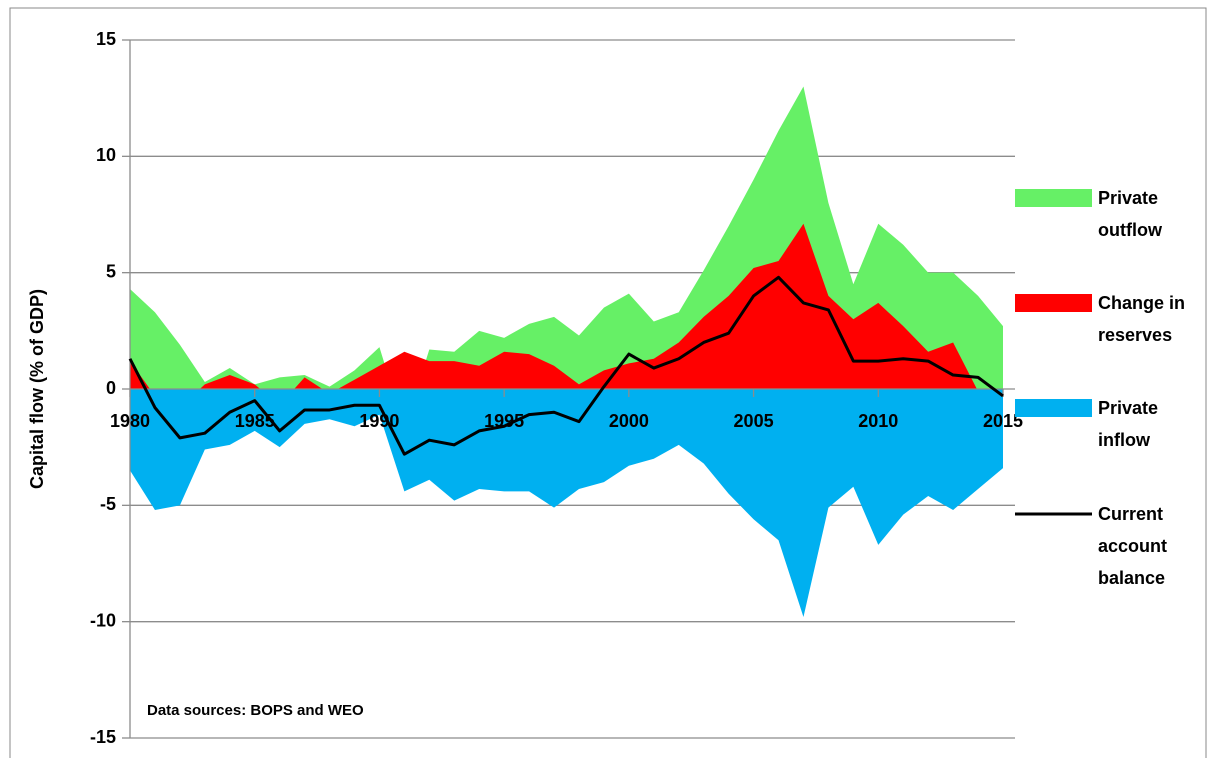 Image resolution: width=1208 pixels, height=758 pixels. I want to click on x-tick-label: 2015, so click(1003, 421).